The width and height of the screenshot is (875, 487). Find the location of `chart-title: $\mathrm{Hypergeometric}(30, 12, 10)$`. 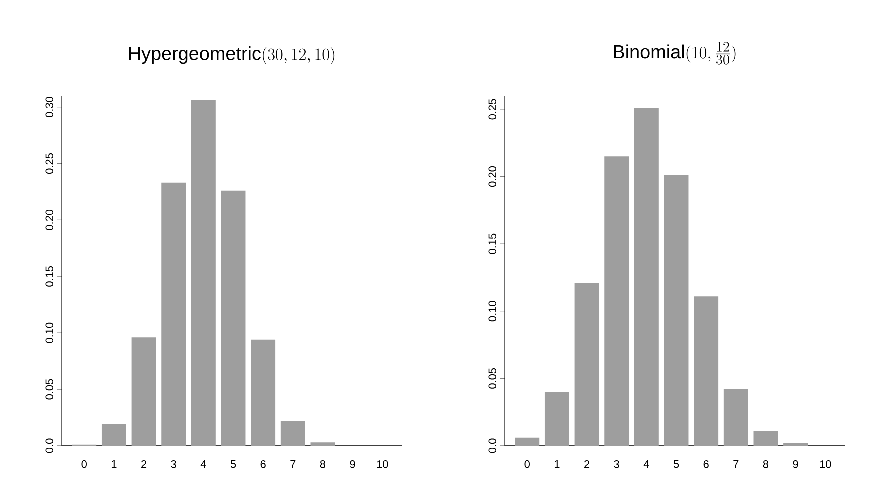

chart-title: $\mathrm{Hypergeometric}(30, 12, 10)$ is located at coordinates (232, 55).